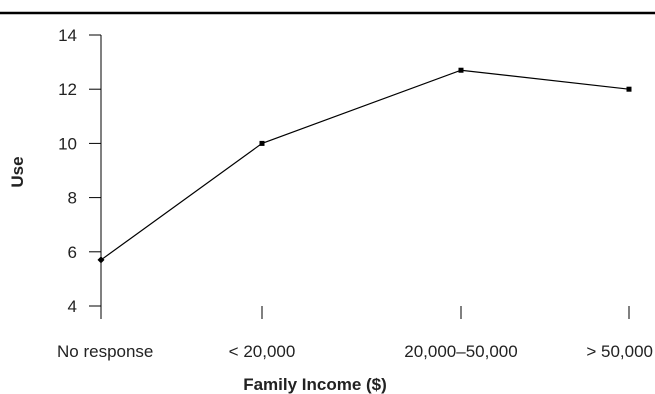  What do you see at coordinates (72, 198) in the screenshot?
I see `y-tick-label: 8` at bounding box center [72, 198].